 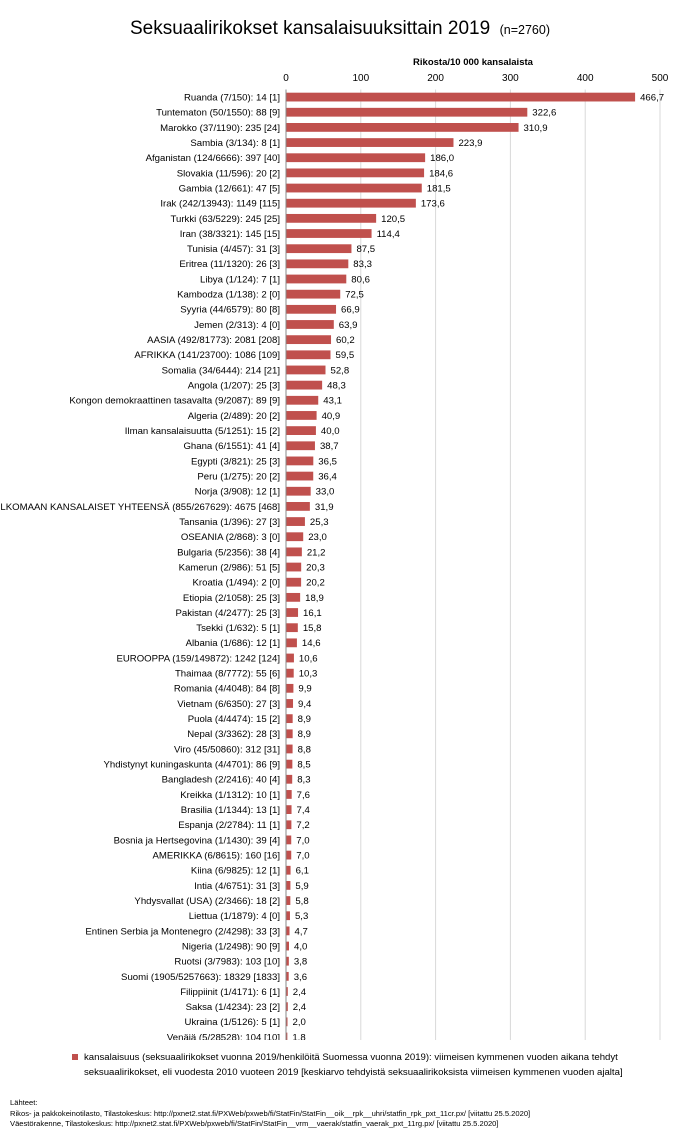 I want to click on category-label: Gambia (12/661): 47 [5], so click(x=229, y=188).